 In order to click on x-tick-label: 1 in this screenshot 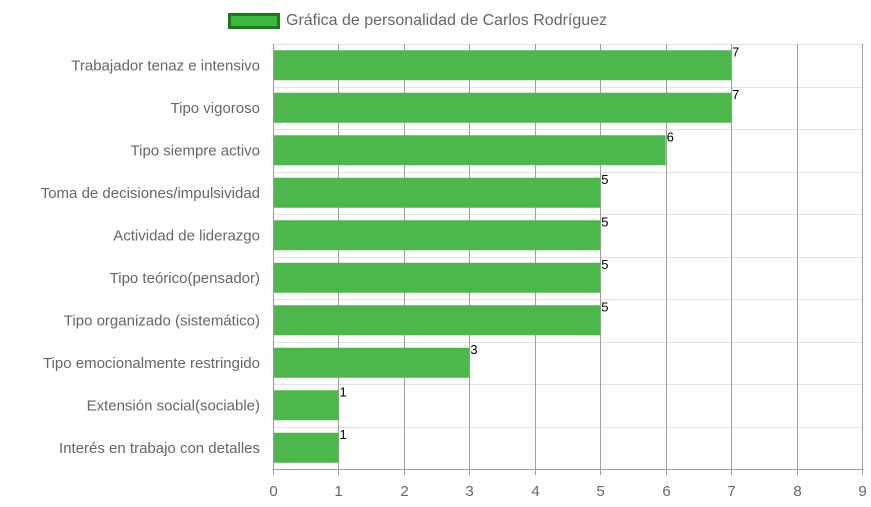, I will do `click(338, 491)`.